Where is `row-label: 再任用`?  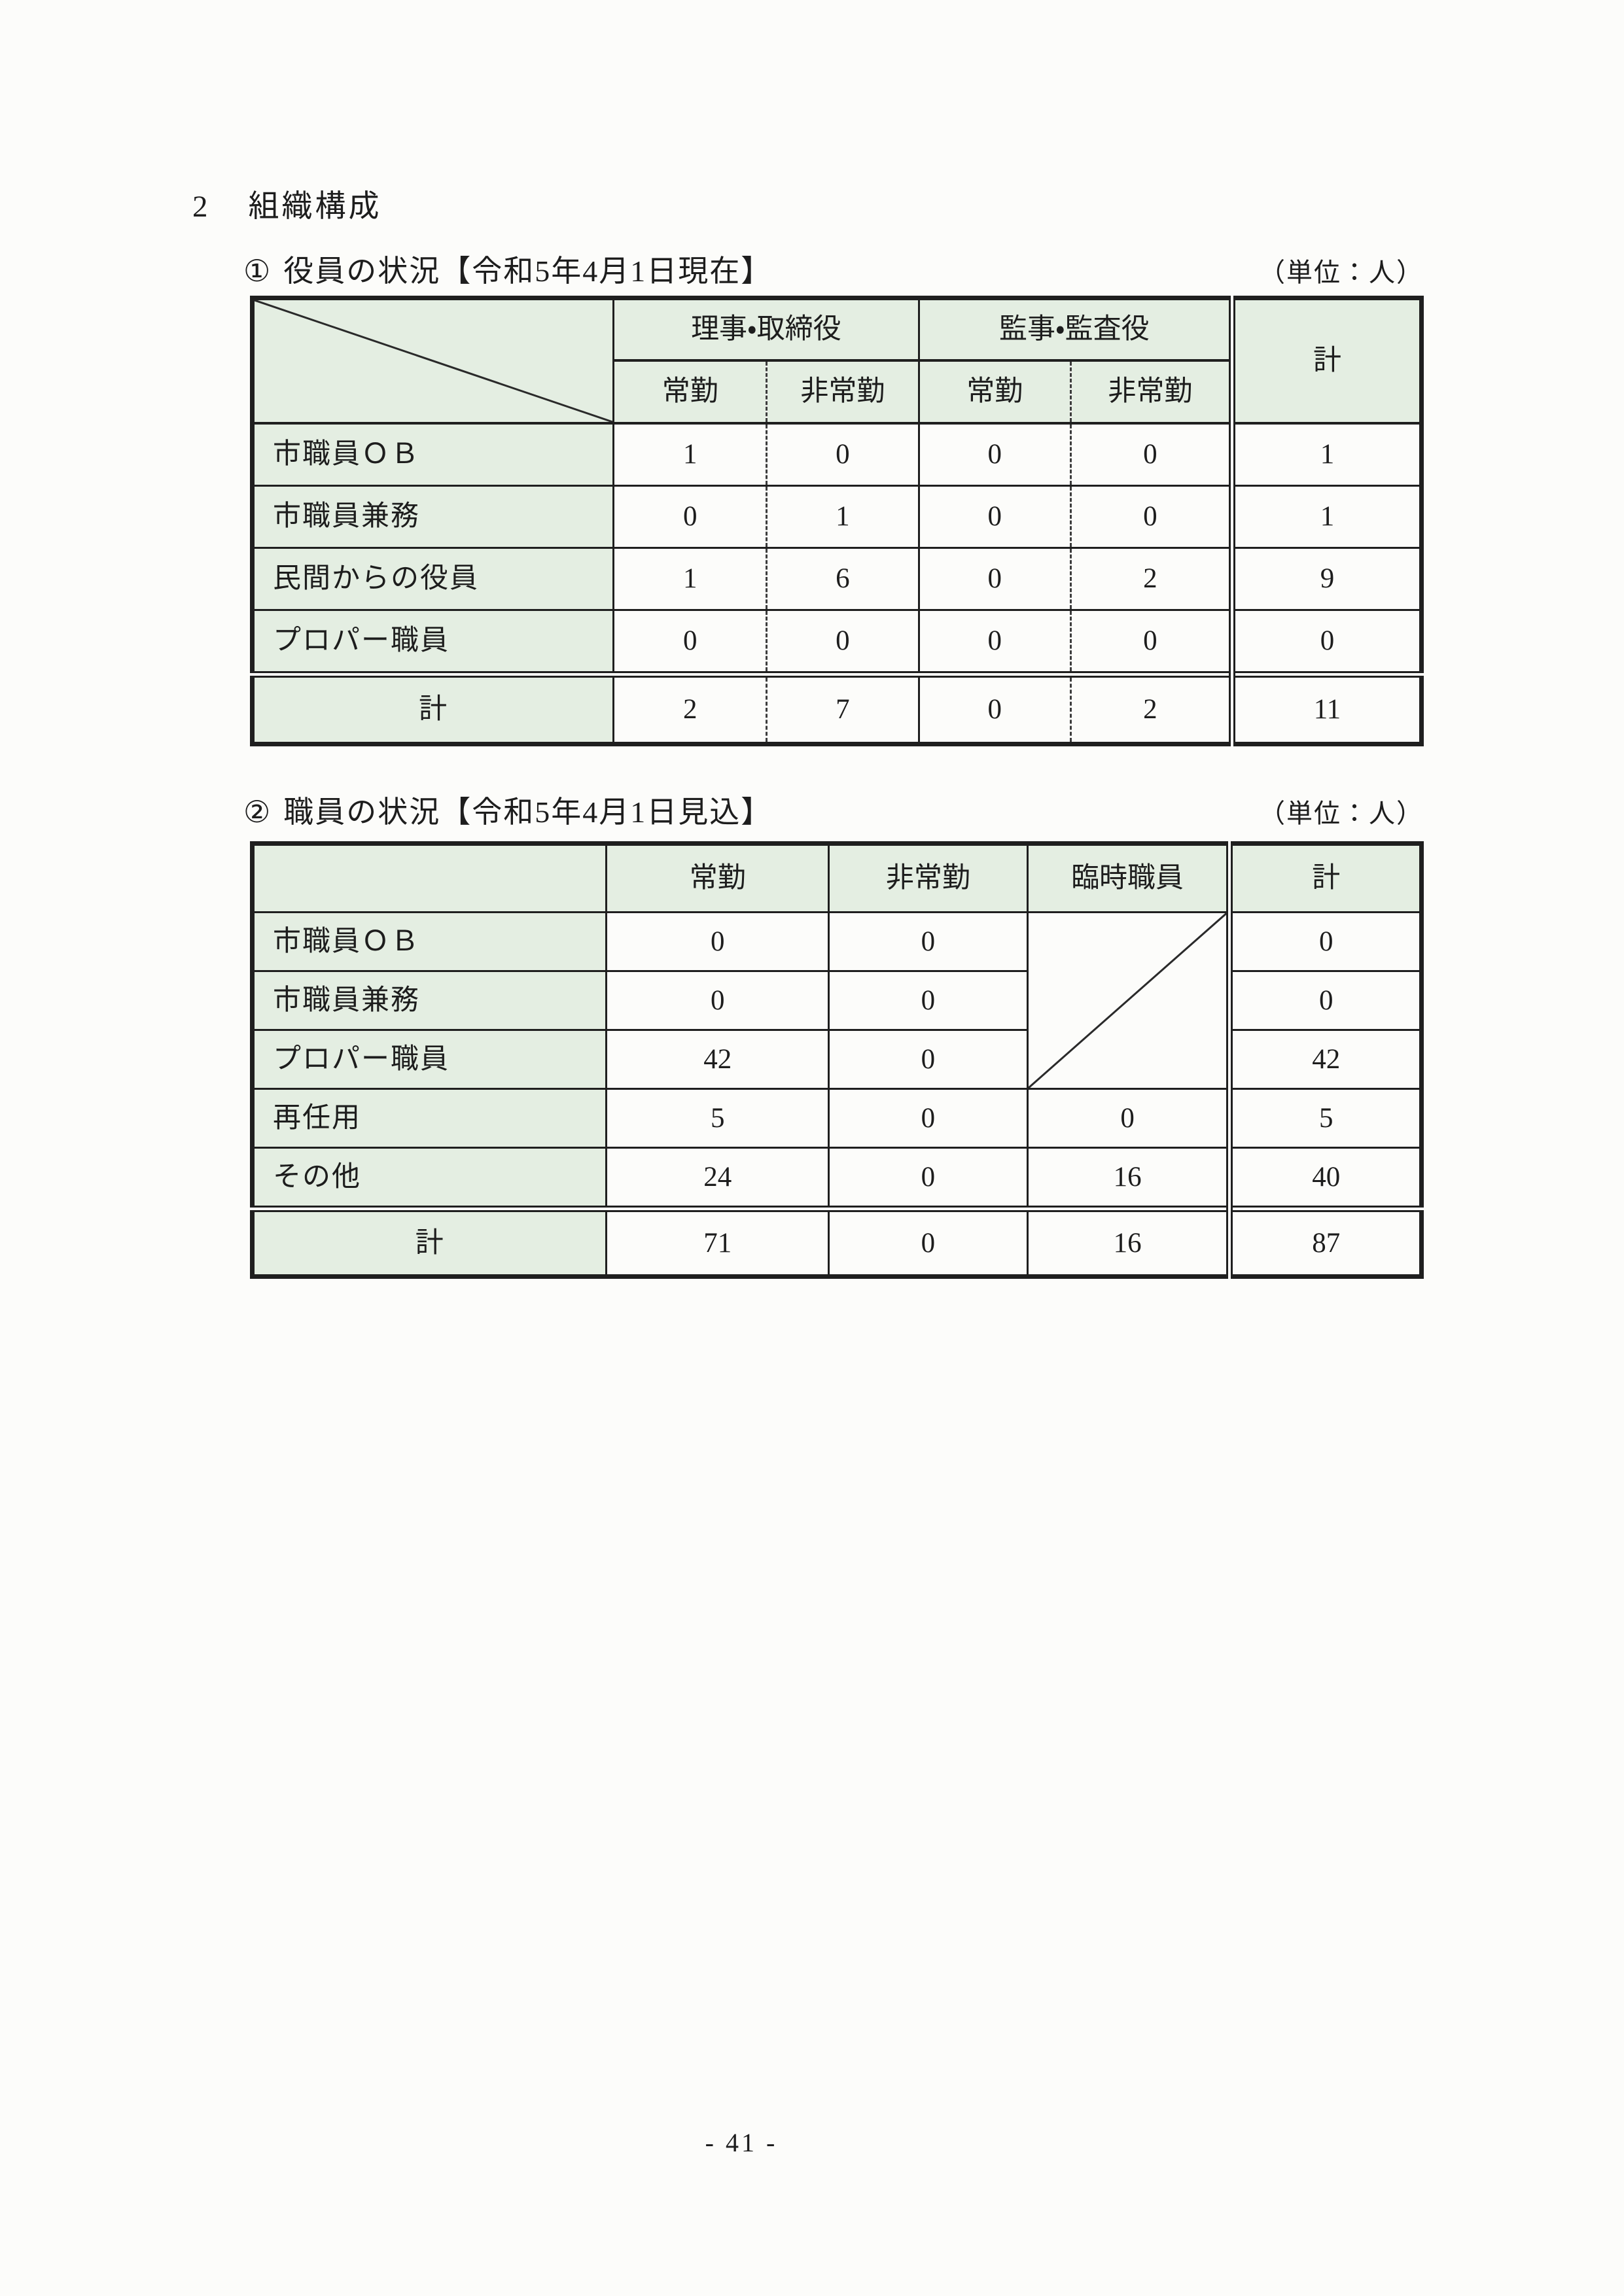
row-label: 再任用 is located at coordinates (429, 1118).